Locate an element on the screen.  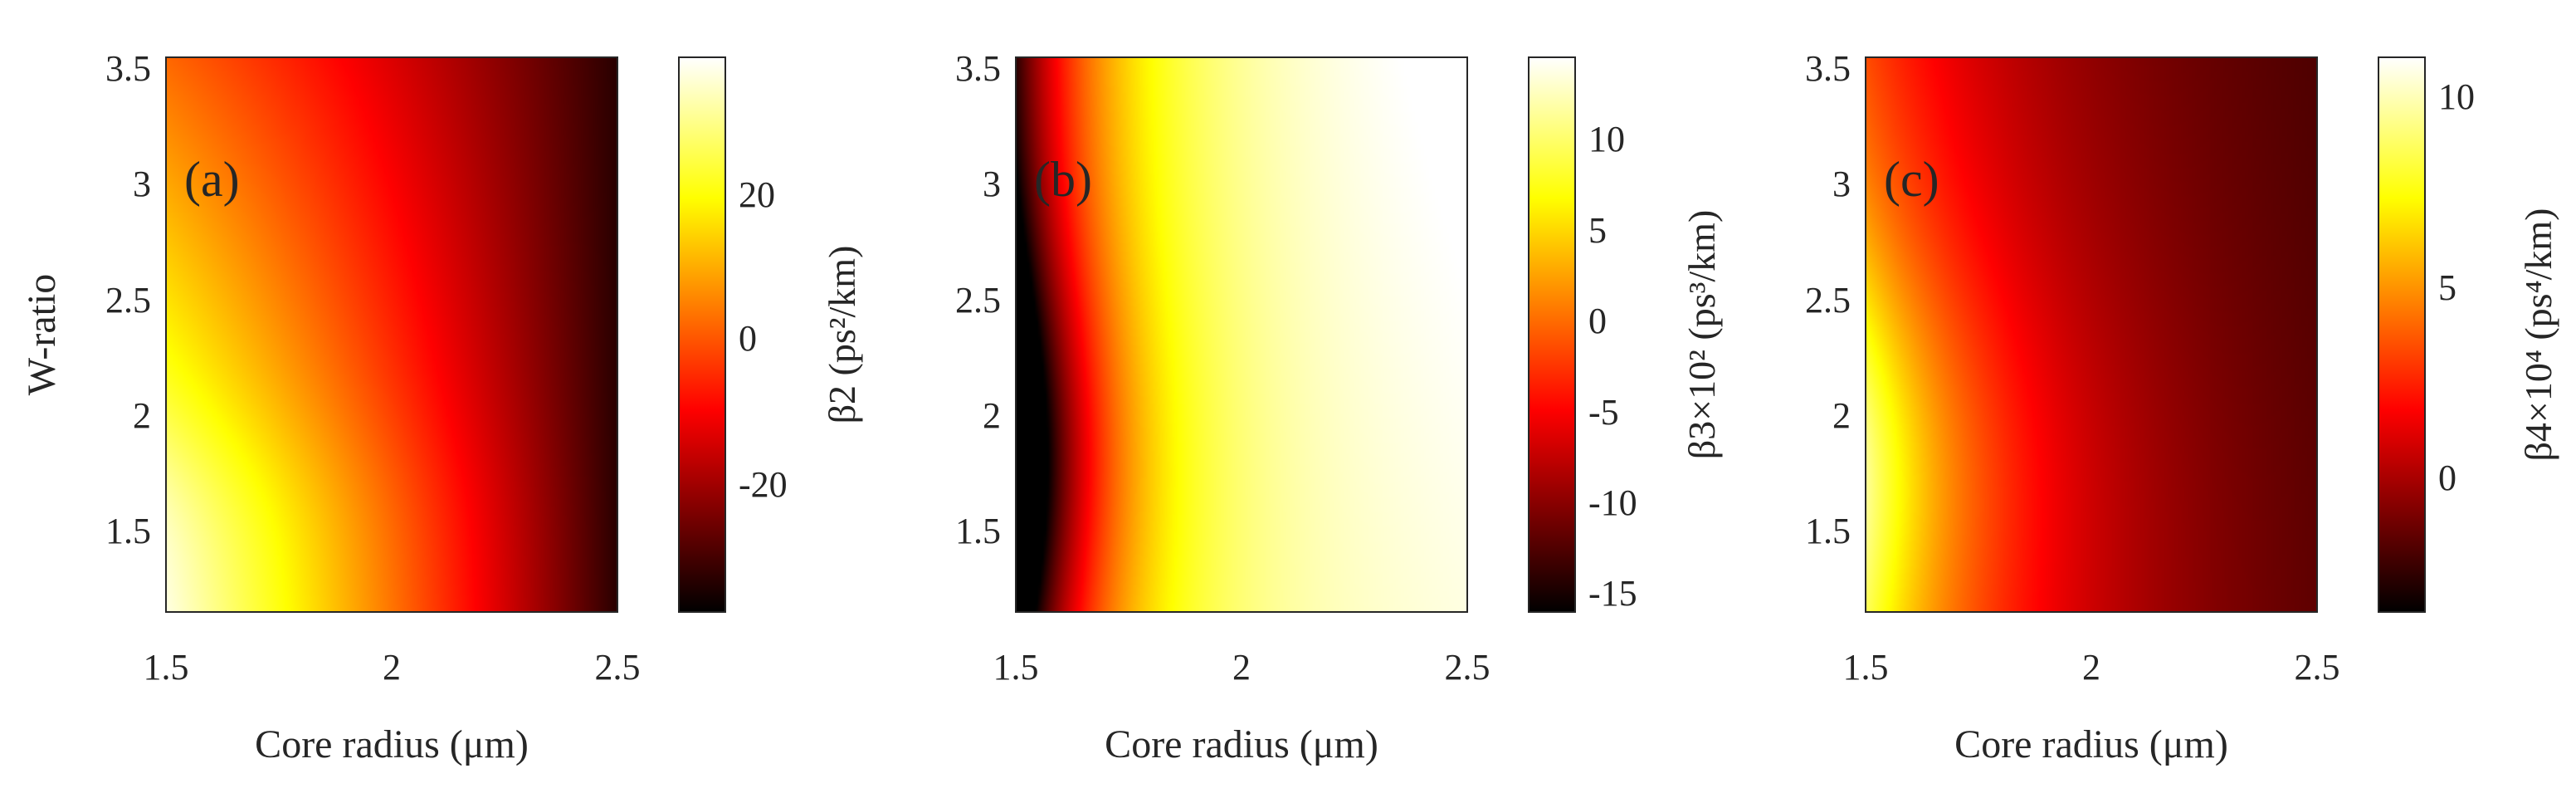
x-ticks-c: 1.5 2 2.5 is located at coordinates (2092, 667).